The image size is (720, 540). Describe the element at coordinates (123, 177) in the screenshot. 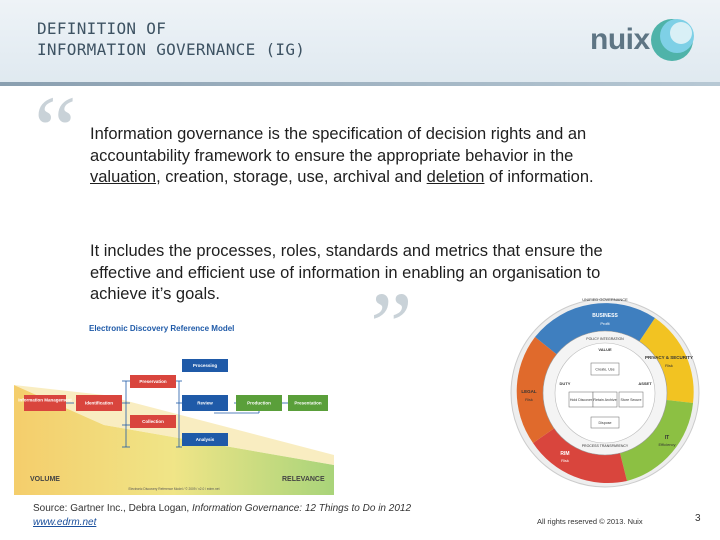

I see `valuation-text: valuation` at that location.